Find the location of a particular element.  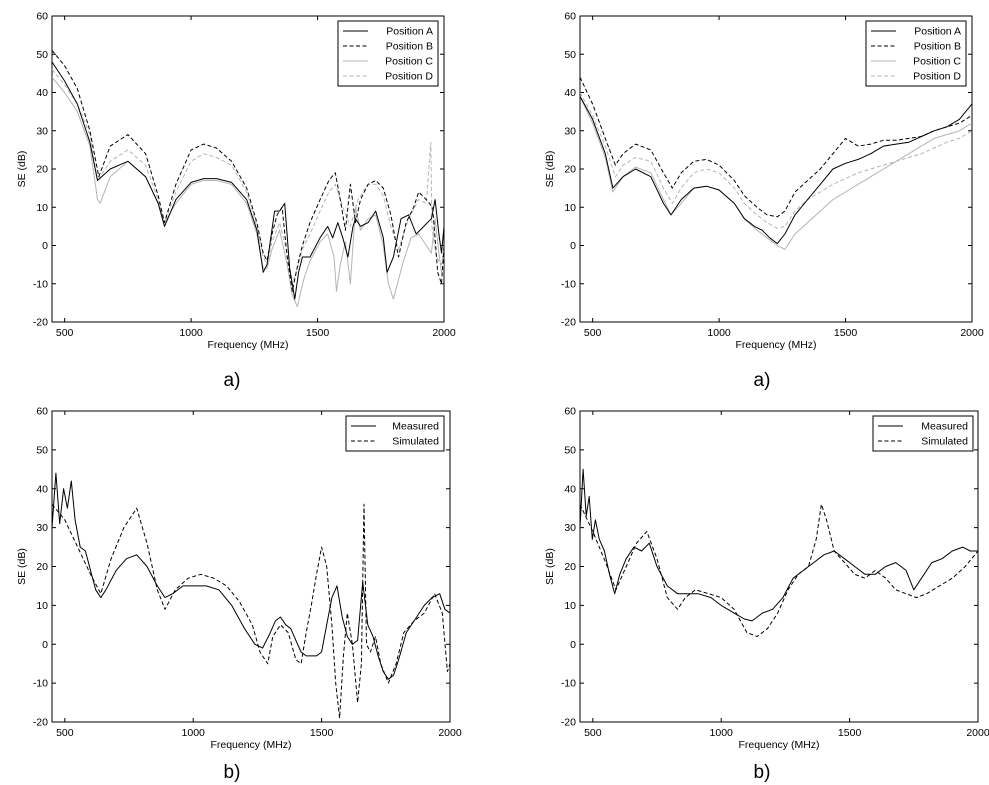

legend-label: Simulated is located at coordinates (415, 442).